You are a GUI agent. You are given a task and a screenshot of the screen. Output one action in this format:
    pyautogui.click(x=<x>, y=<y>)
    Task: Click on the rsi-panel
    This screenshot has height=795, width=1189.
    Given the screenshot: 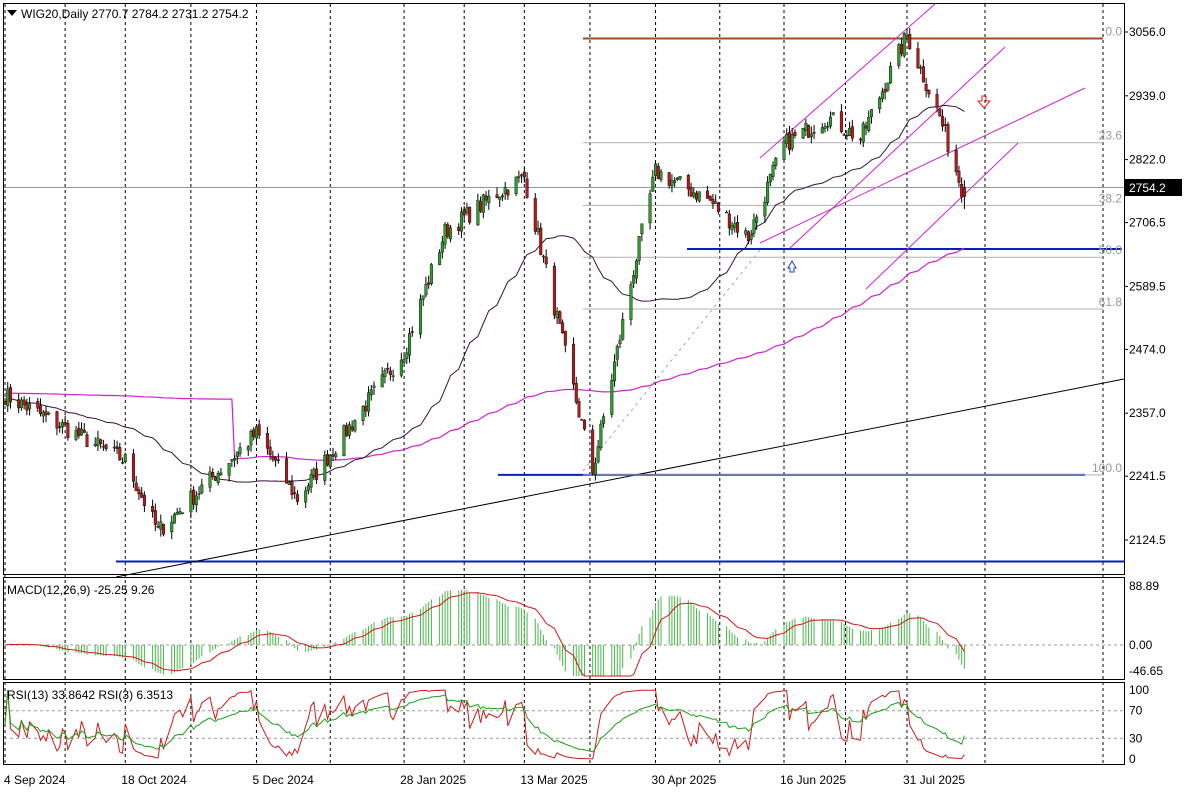 What is the action you would take?
    pyautogui.click(x=564, y=723)
    